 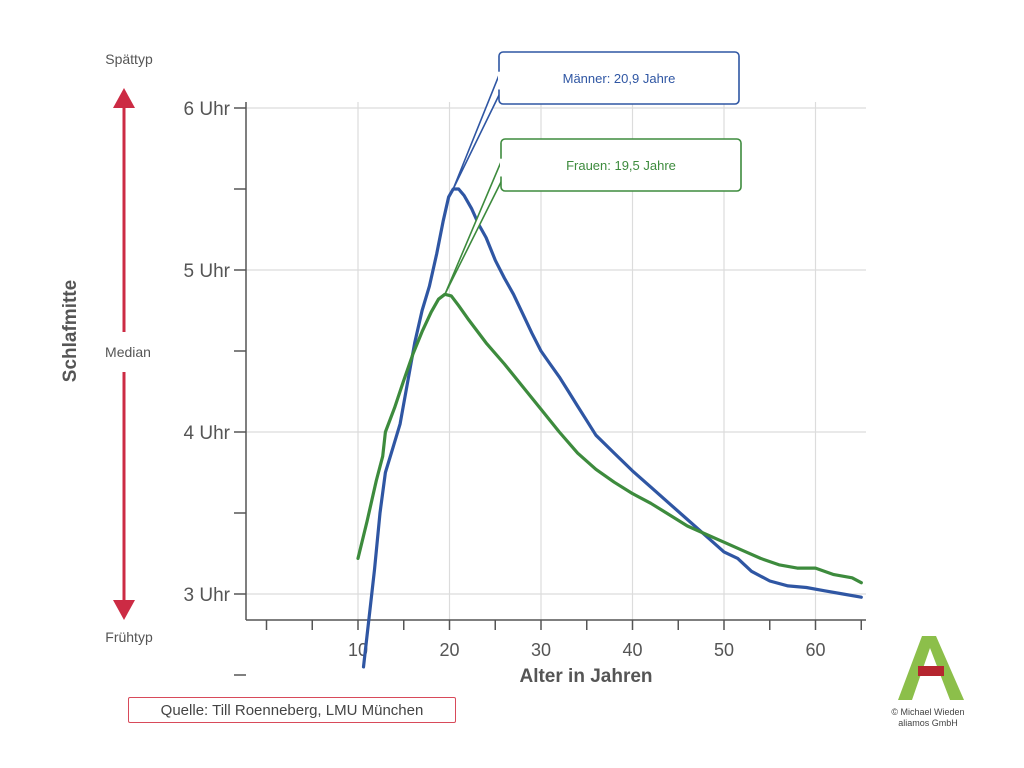 What do you see at coordinates (502, 167) in the screenshot?
I see `callout-joint-frauen` at bounding box center [502, 167].